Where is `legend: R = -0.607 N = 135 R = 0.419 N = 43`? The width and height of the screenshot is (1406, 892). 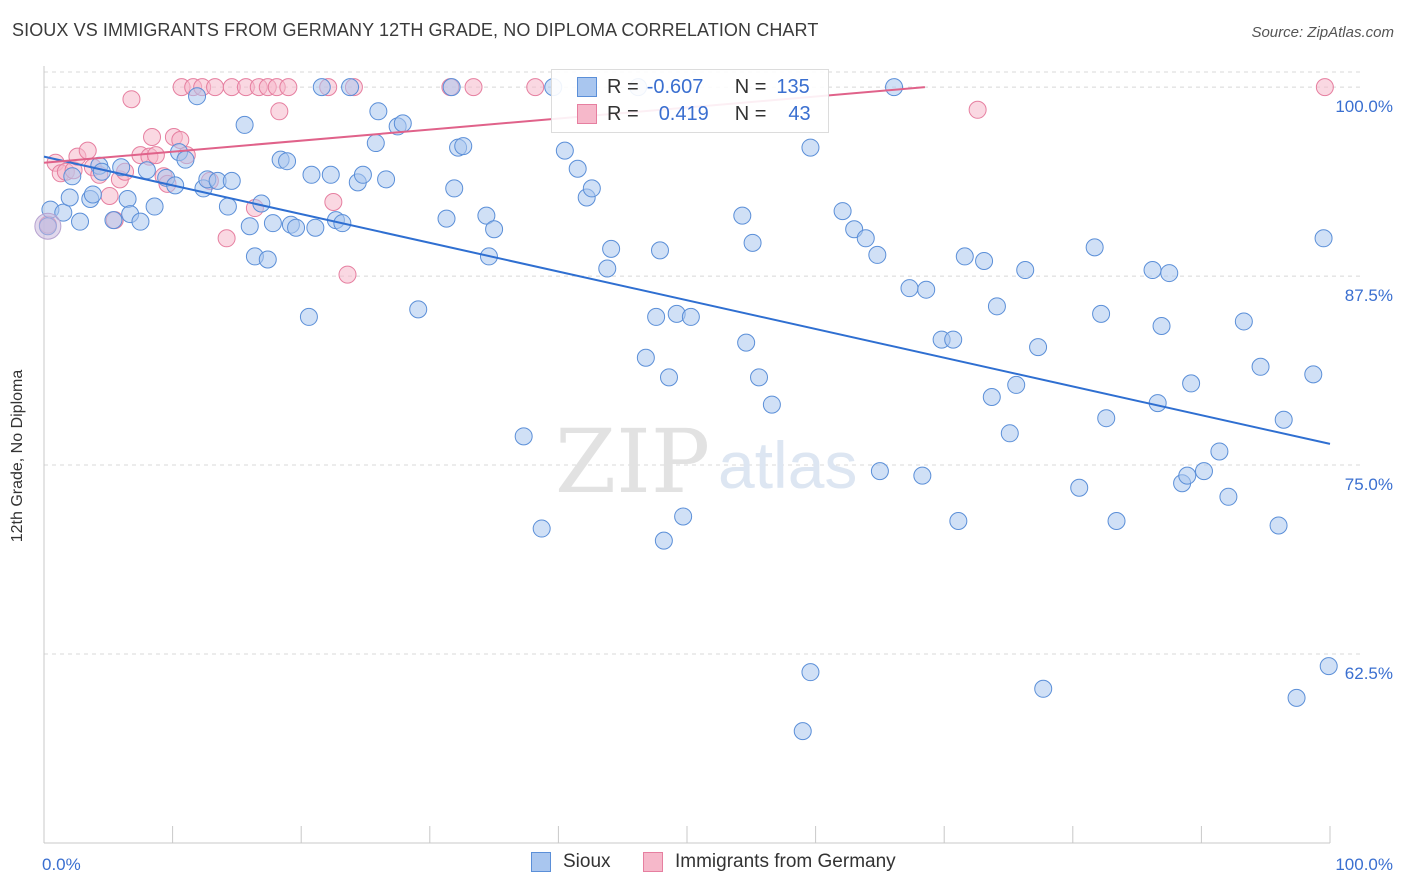 legend: R = -0.607 N = 135 R = 0.419 N = 43 is located at coordinates (690, 101).